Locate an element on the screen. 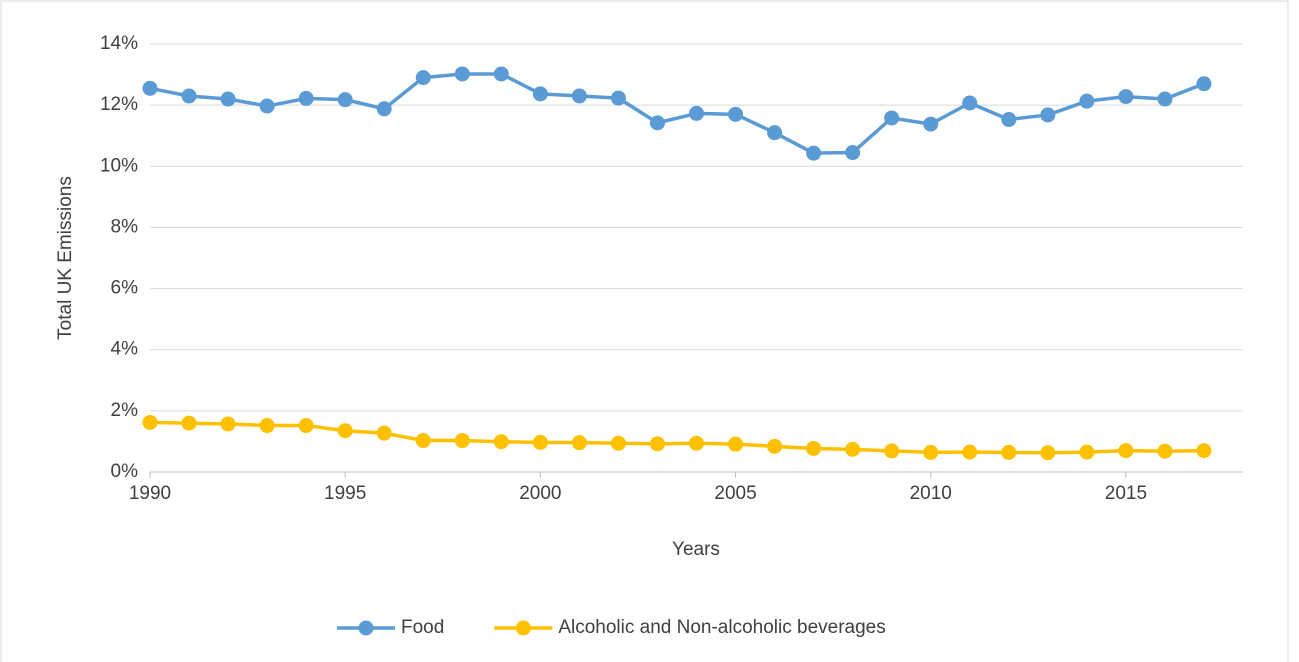  x-tick-label: 2000 is located at coordinates (540, 493).